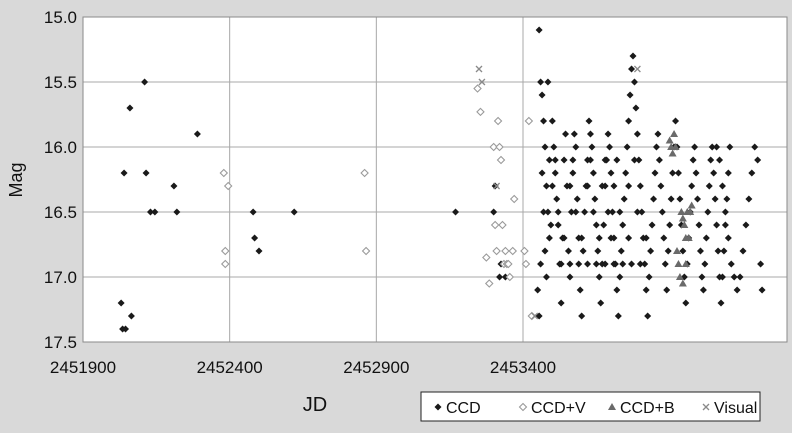  I want to click on legend-label-ccd: CCD, so click(463, 408).